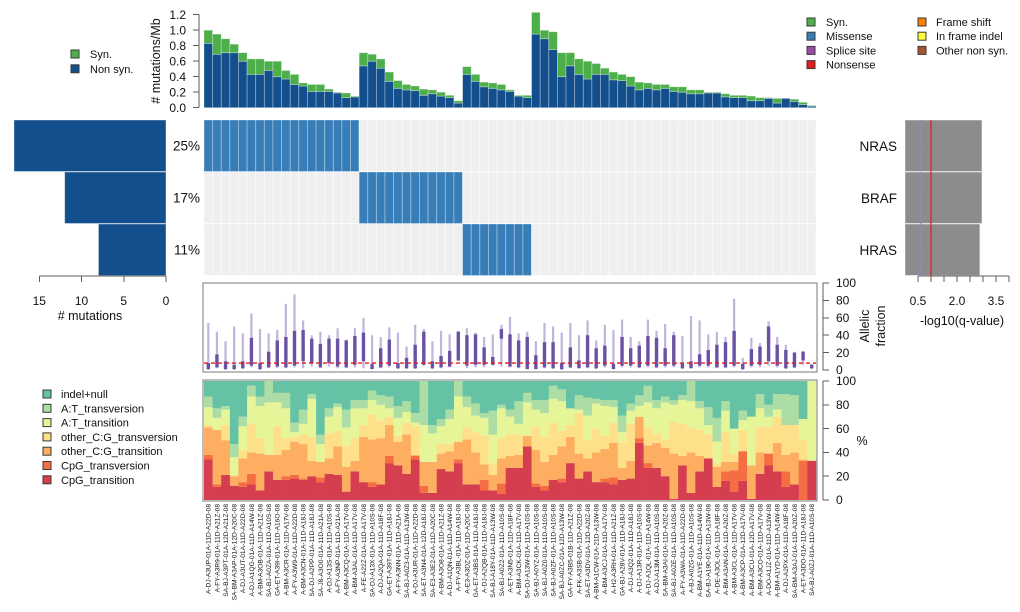  I want to click on sample-label: A-DJ-A3UR-01A-11D-A22D-08, so click(416, 549).